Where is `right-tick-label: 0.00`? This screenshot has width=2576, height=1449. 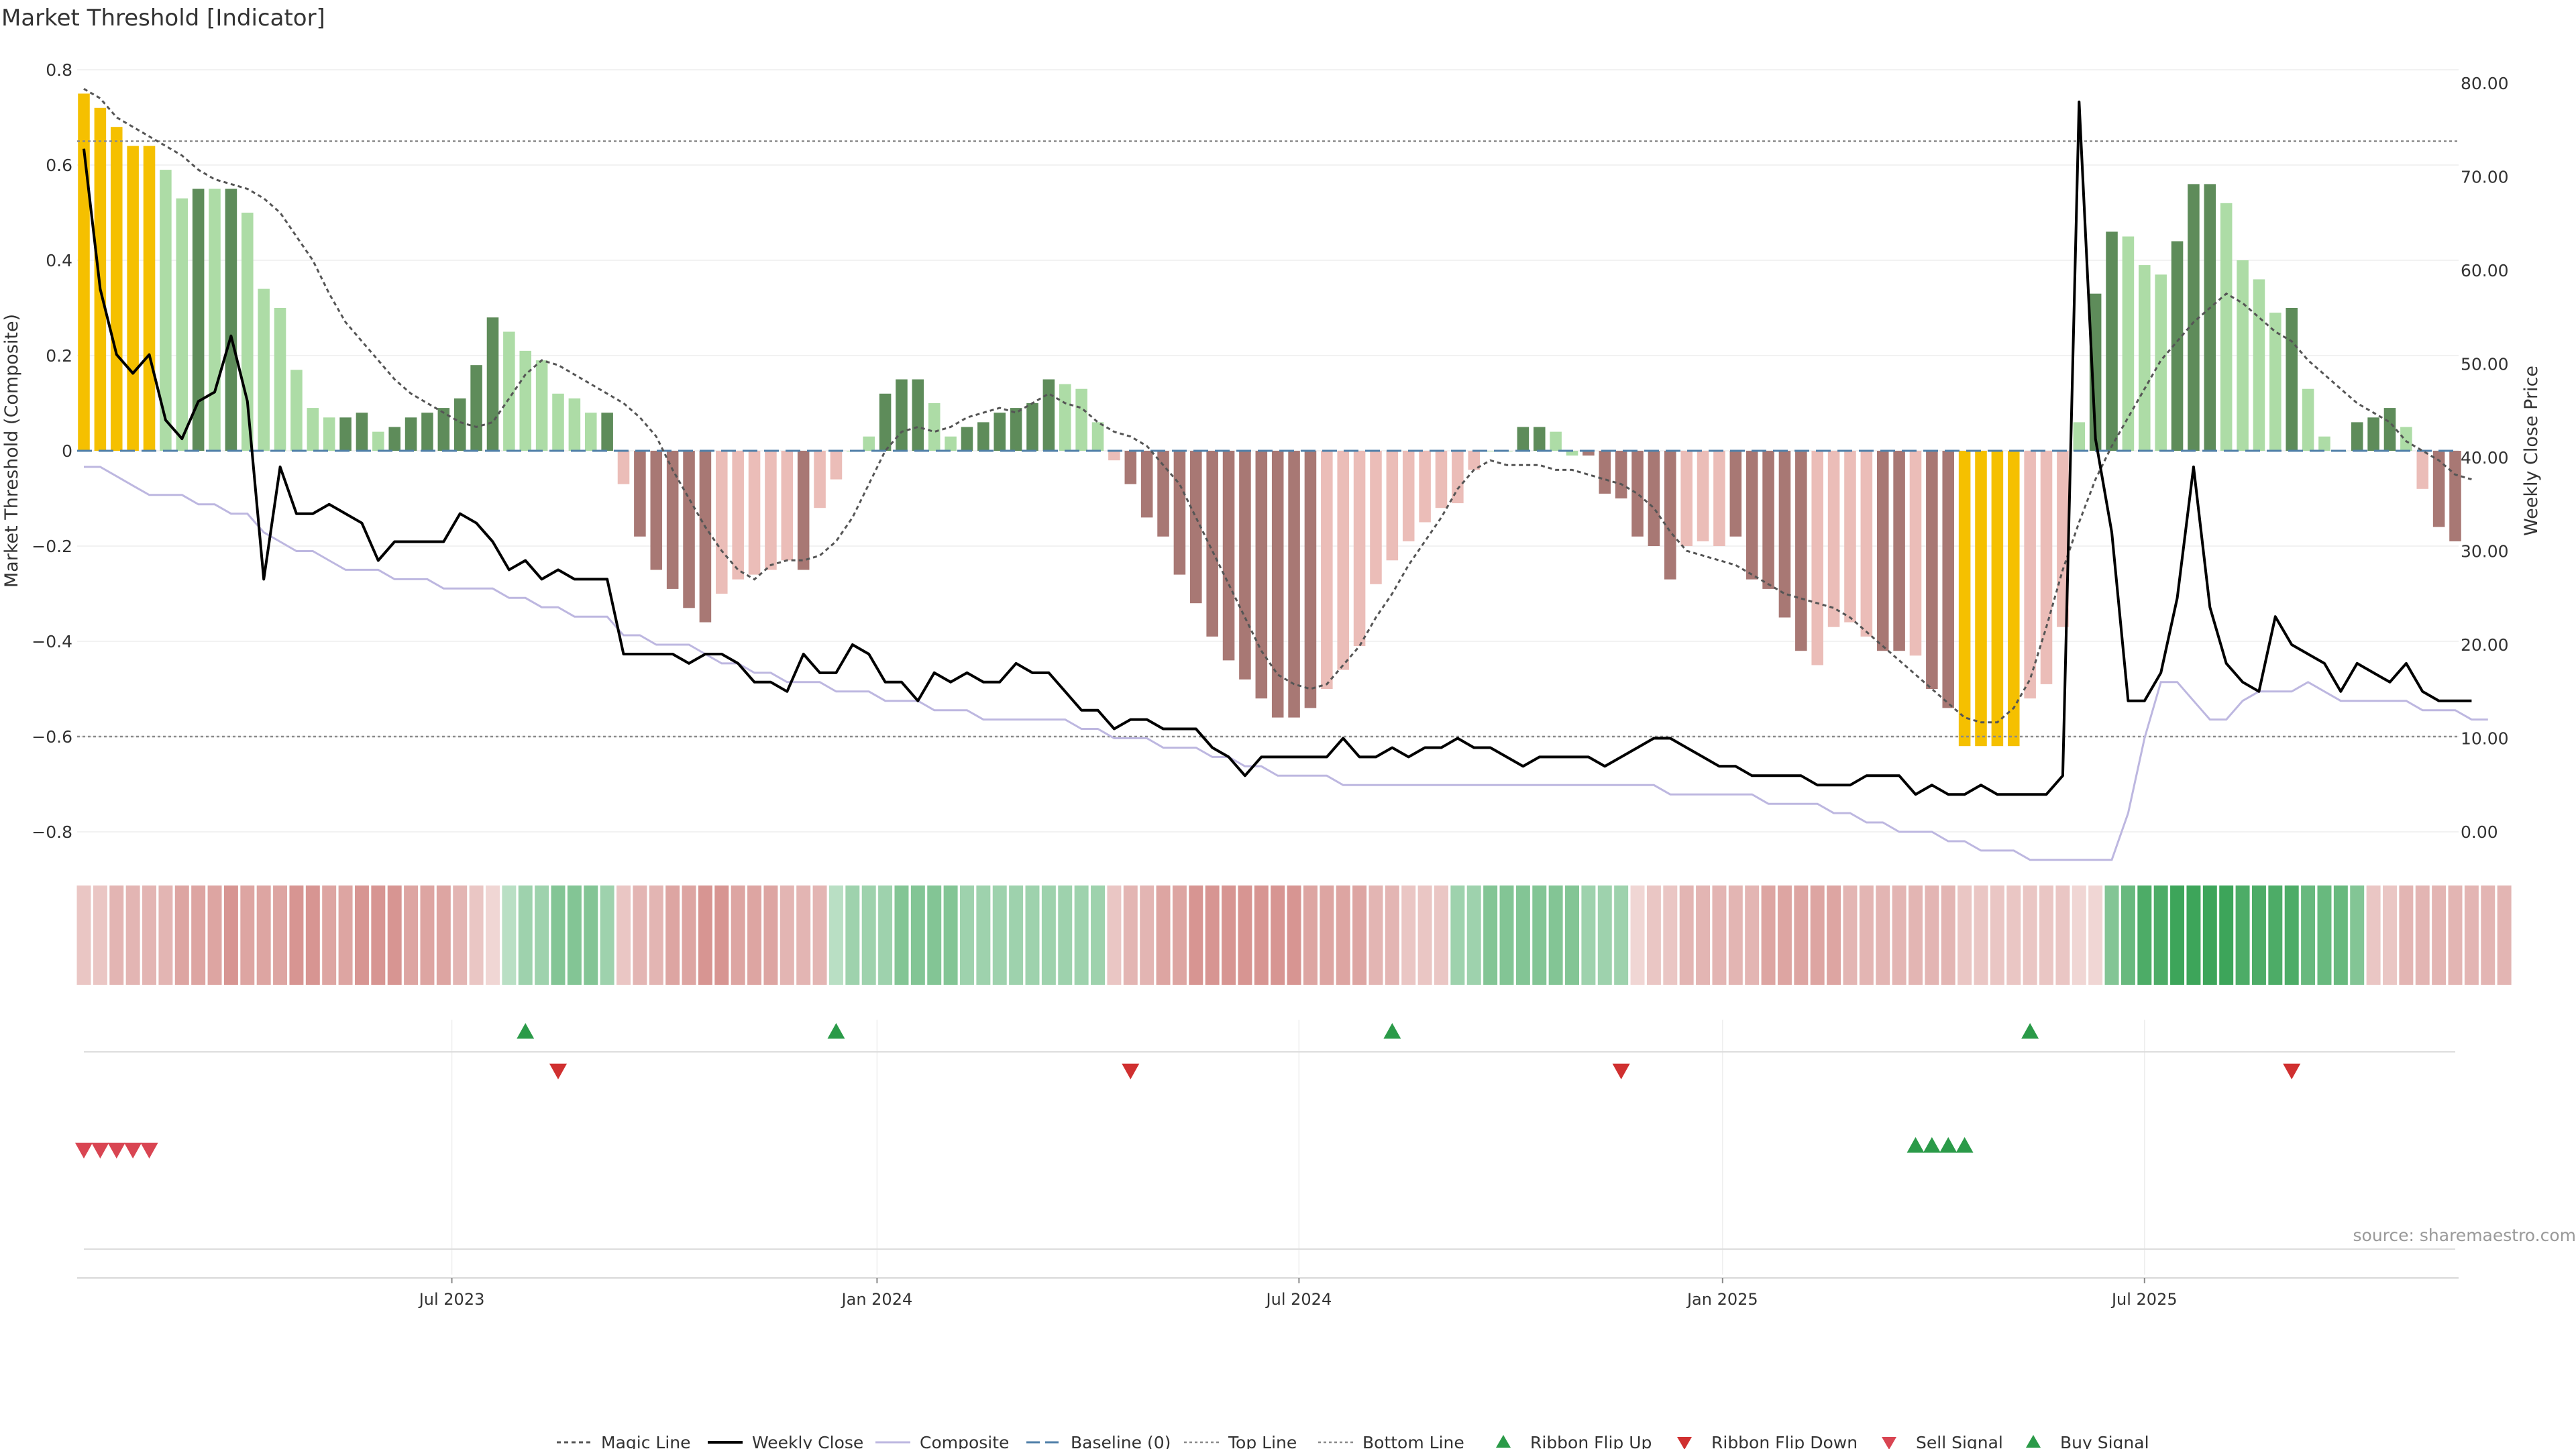 right-tick-label: 0.00 is located at coordinates (2479, 832).